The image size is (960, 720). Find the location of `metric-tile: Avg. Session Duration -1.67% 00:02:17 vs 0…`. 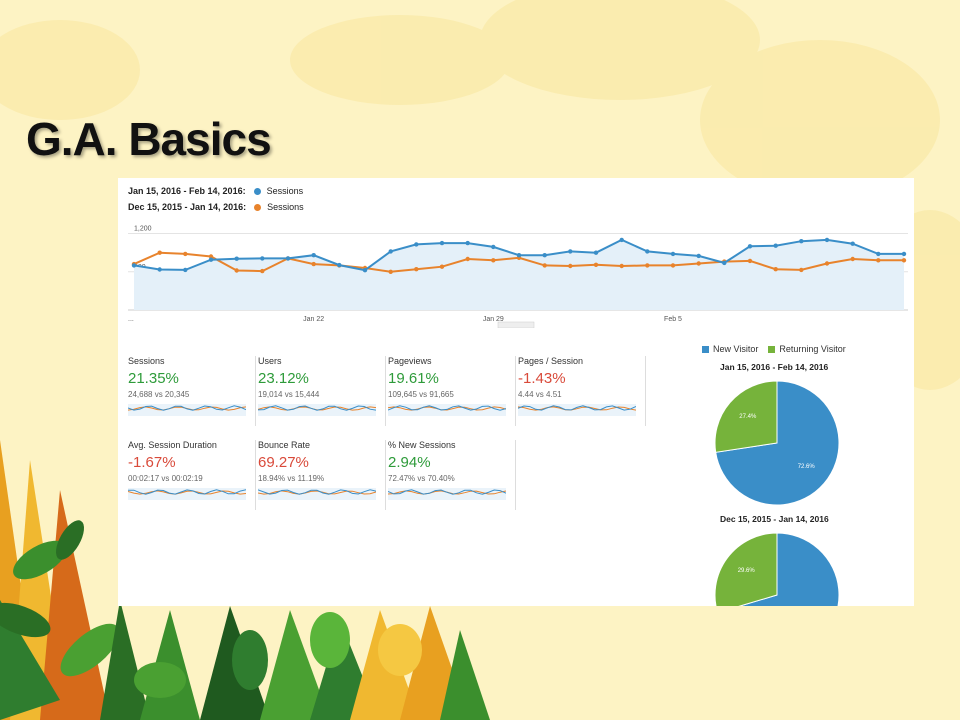

metric-tile: Avg. Session Duration -1.67% 00:02:17 vs 0… is located at coordinates (192, 477).